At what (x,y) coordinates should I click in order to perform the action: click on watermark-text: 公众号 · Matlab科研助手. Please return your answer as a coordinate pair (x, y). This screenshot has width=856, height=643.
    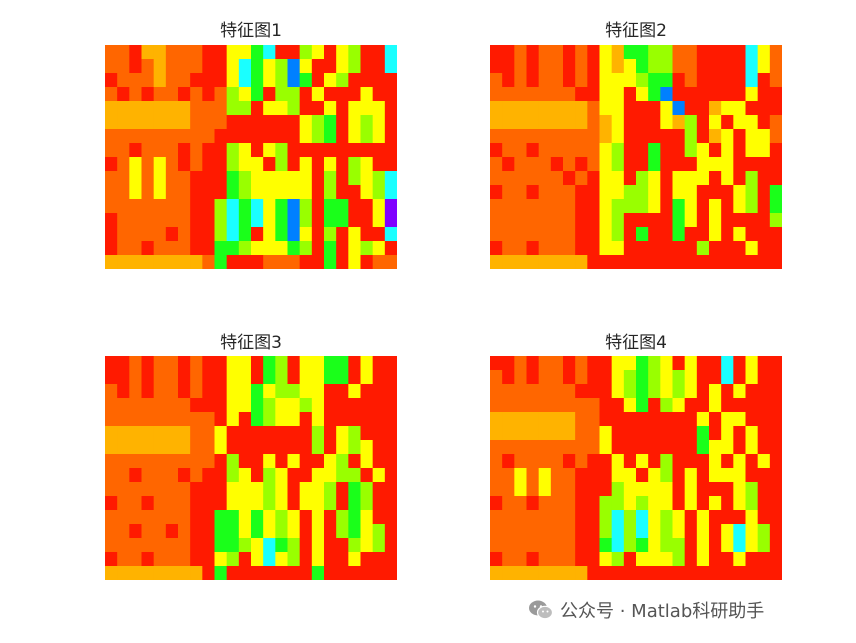
    Looking at the image, I should click on (662, 611).